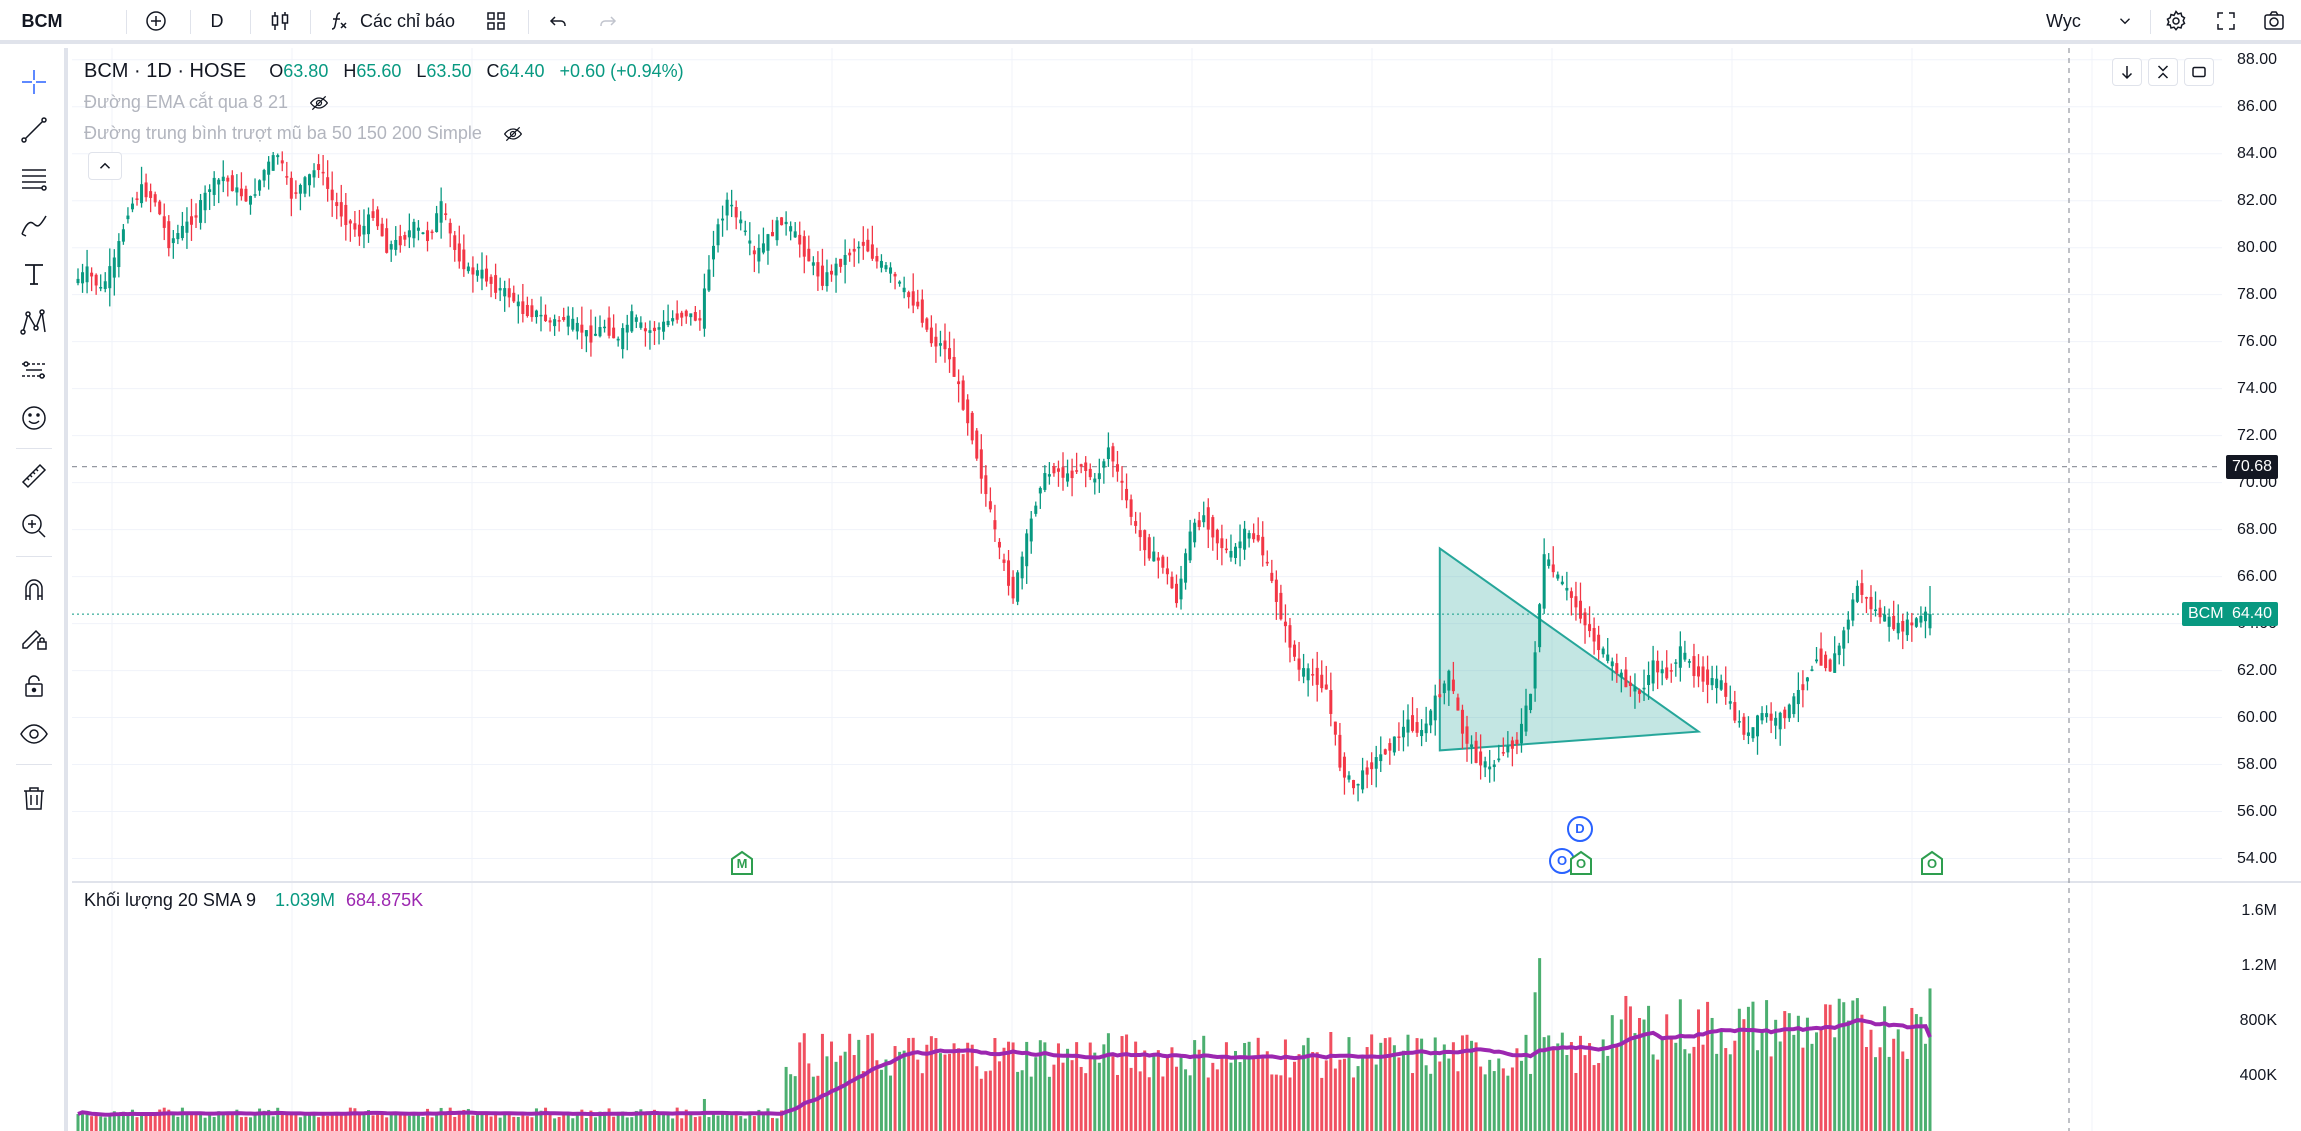  Describe the element at coordinates (34, 370) in the screenshot. I see `forecast-tool` at that location.